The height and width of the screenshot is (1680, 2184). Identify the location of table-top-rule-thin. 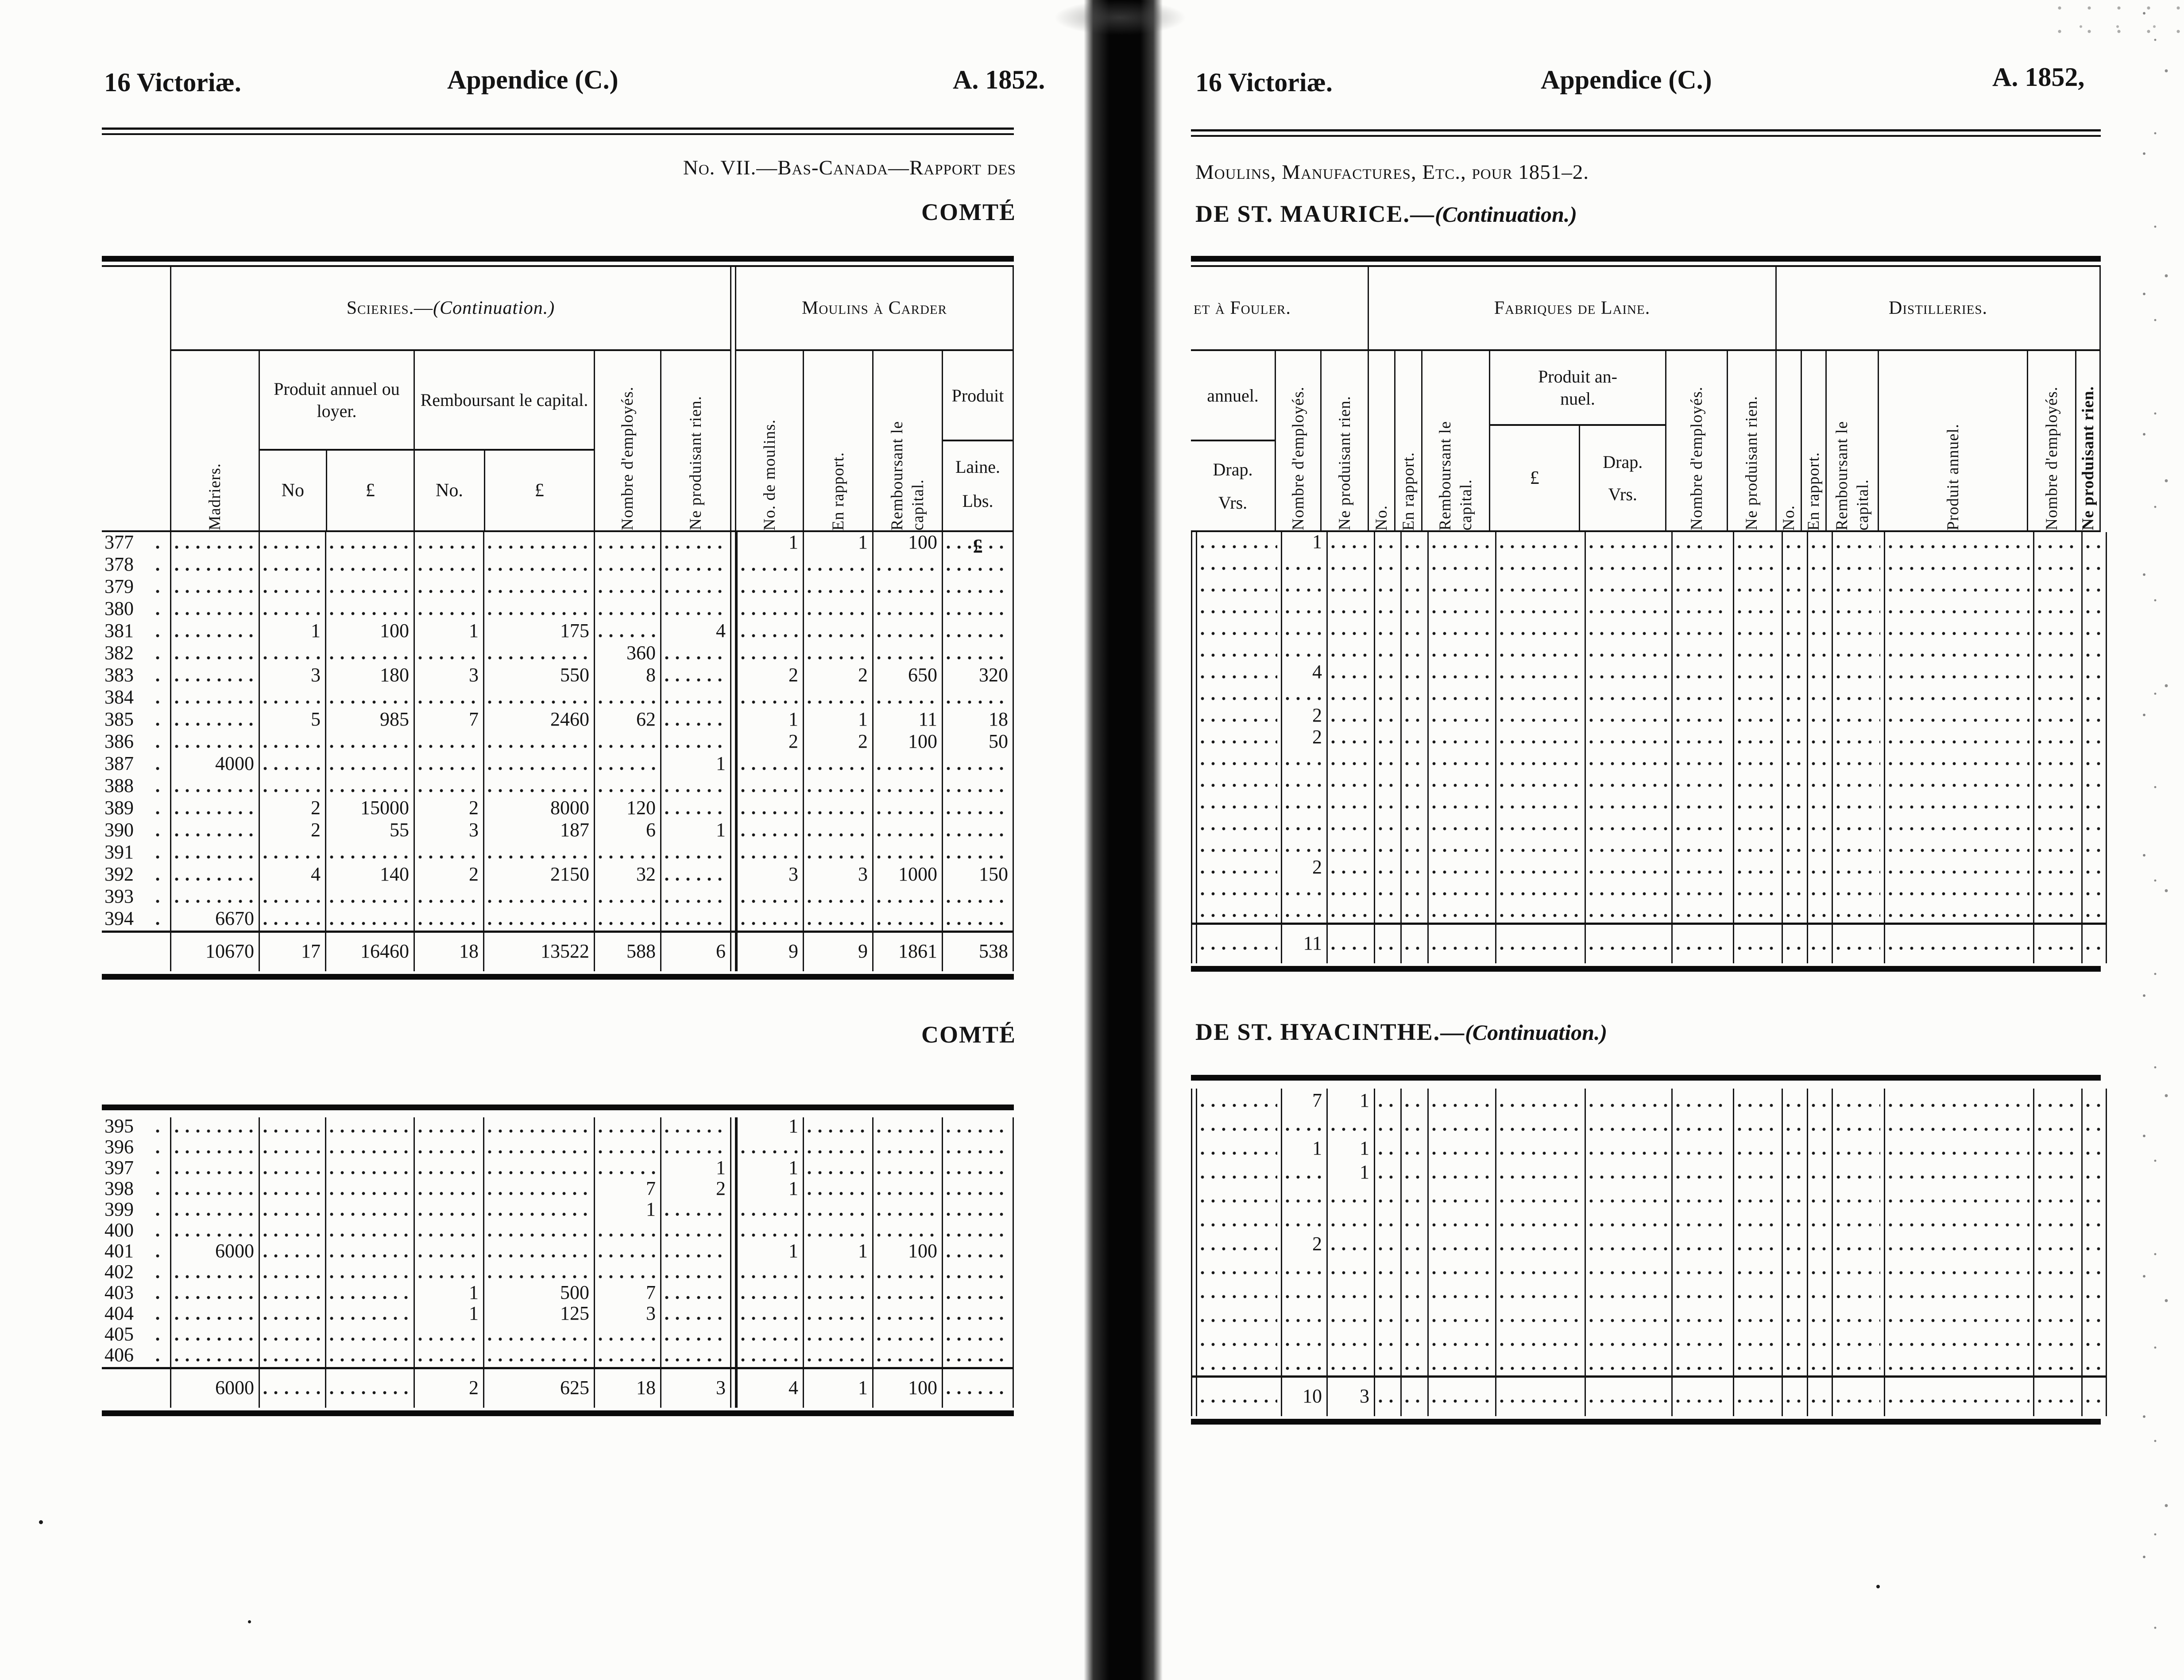
(1646, 266).